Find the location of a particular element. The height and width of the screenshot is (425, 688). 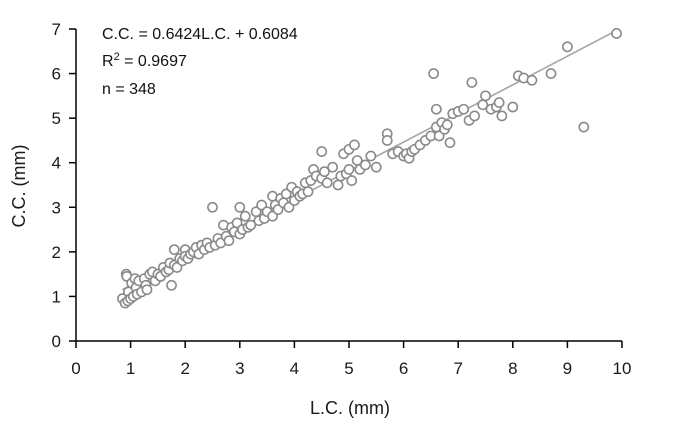

x-tick-label: 7 is located at coordinates (457, 368).